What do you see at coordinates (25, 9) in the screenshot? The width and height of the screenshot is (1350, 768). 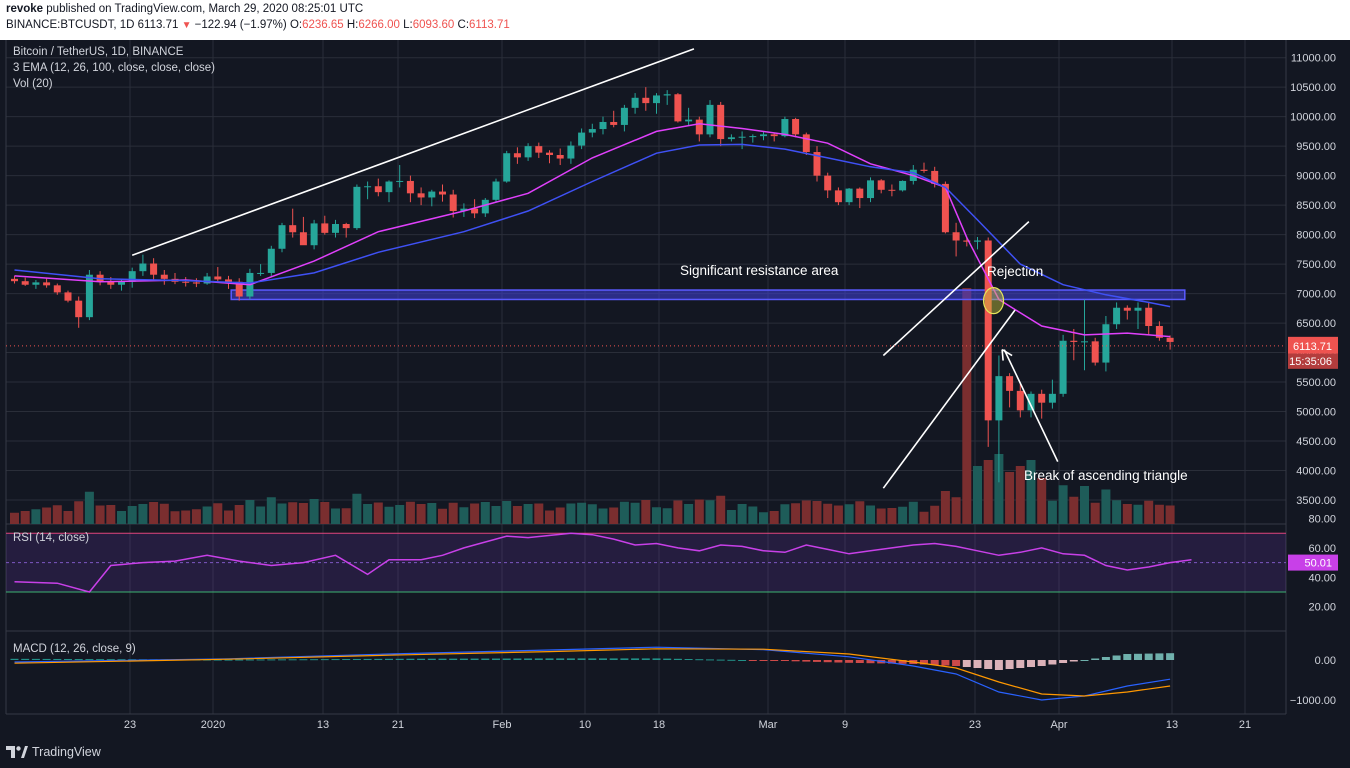 I see `author-name: revoke` at bounding box center [25, 9].